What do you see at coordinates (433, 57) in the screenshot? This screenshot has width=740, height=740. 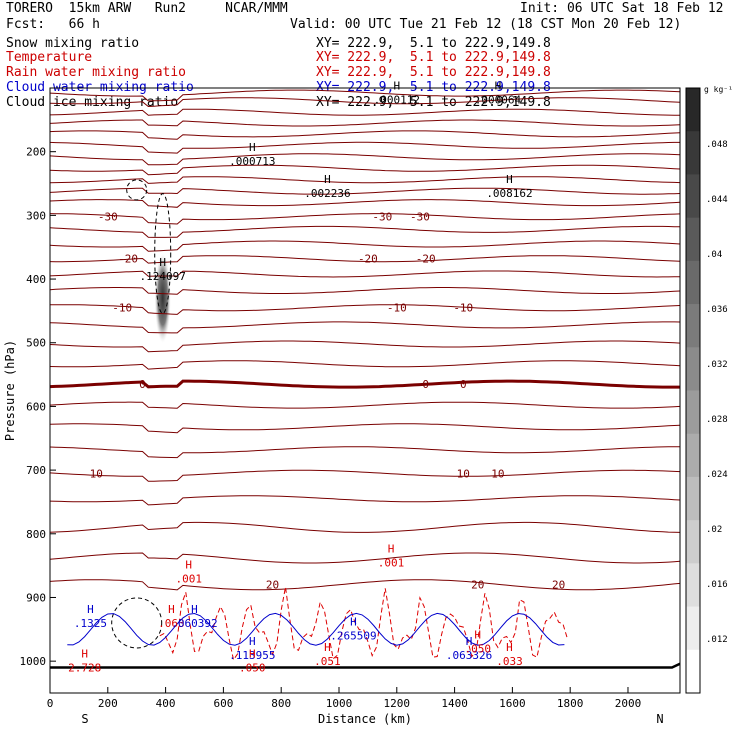 I see `field-xy-temperature: XY= 222.9, 5.1 to 222.9,149.8` at bounding box center [433, 57].